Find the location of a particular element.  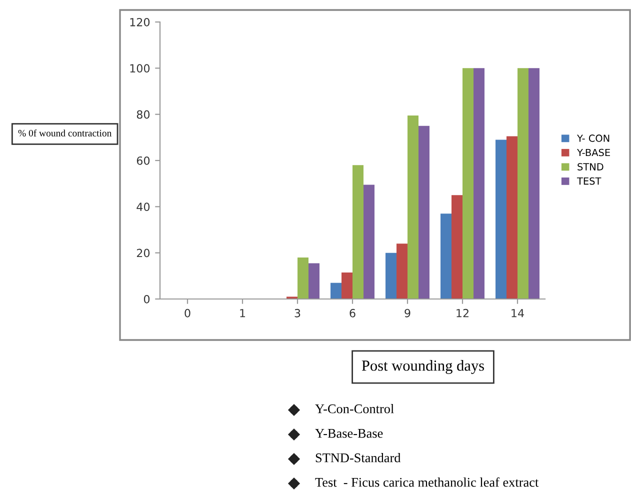

x-tick-label: 3 is located at coordinates (297, 313).